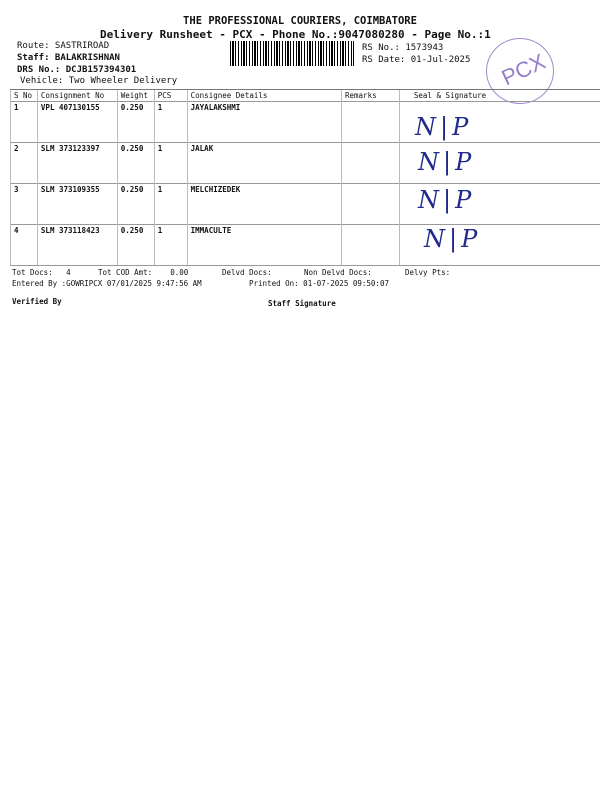 The image size is (600, 800). Describe the element at coordinates (305, 122) in the screenshot. I see `table-row: 1 VPL 407130155 0.250 1 JAYALAKSHMI` at that location.